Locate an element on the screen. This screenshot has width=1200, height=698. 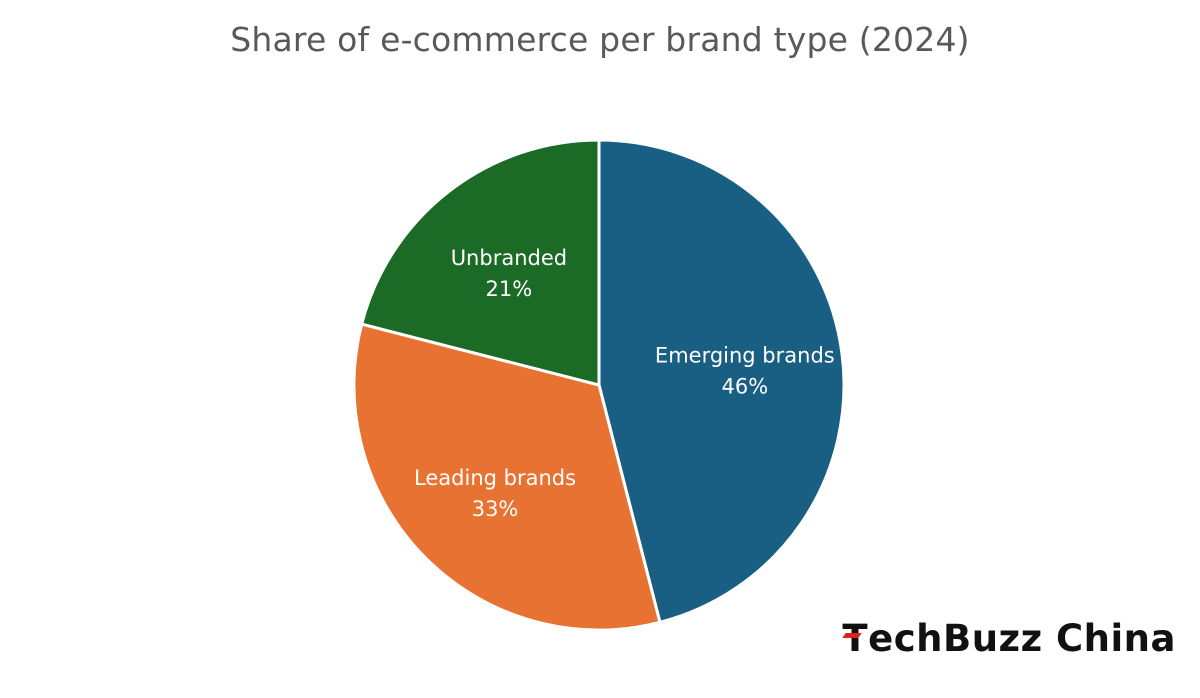
slice-name-label: Unbranded is located at coordinates (509, 258).